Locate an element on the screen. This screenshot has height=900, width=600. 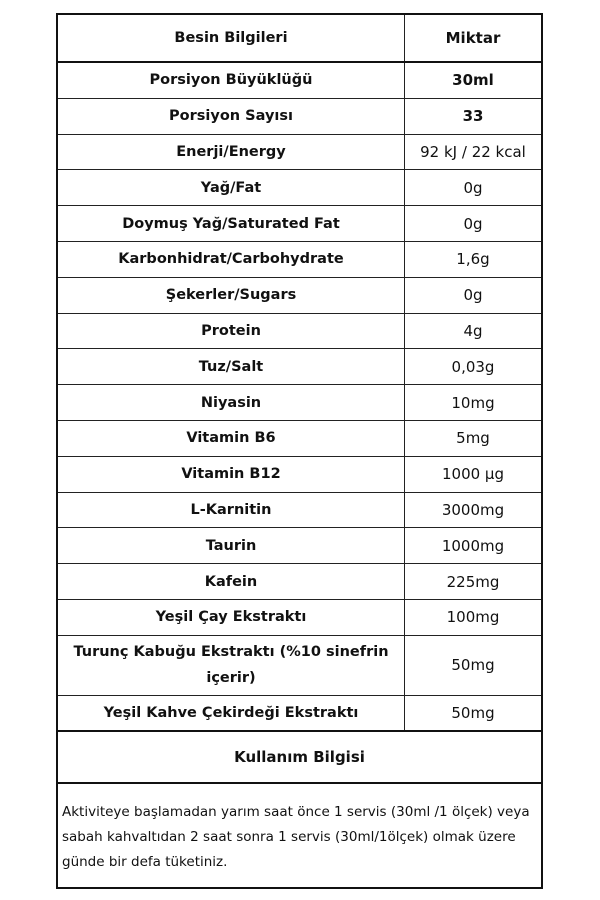
nutrient-name: Kafein is located at coordinates (231, 581).